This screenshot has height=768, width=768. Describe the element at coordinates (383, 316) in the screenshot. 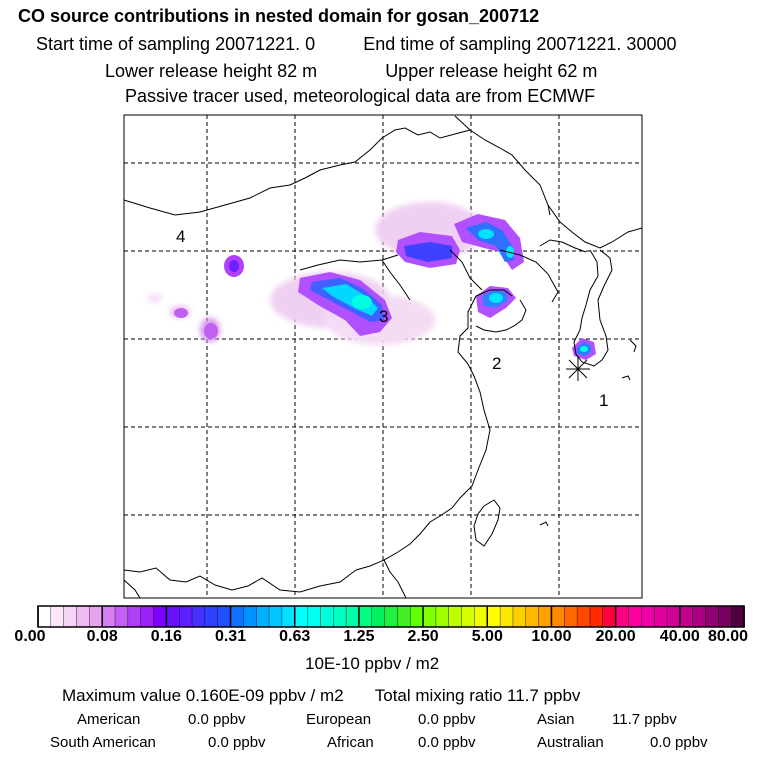

I see `region-label-3: 3` at that location.